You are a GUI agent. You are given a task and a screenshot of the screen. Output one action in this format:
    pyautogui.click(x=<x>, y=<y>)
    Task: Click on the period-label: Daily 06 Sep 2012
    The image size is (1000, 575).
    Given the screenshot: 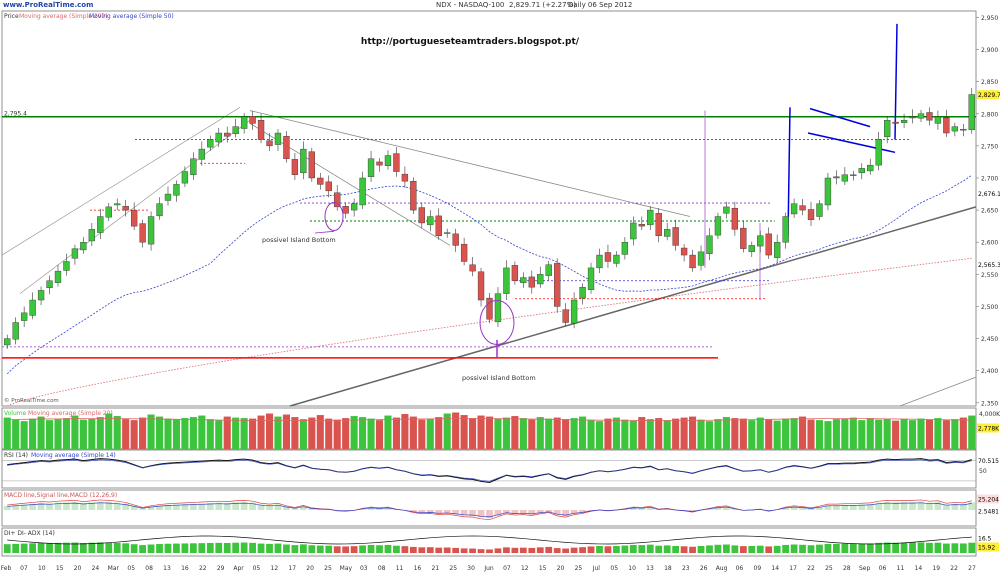 What is the action you would take?
    pyautogui.click(x=600, y=5)
    